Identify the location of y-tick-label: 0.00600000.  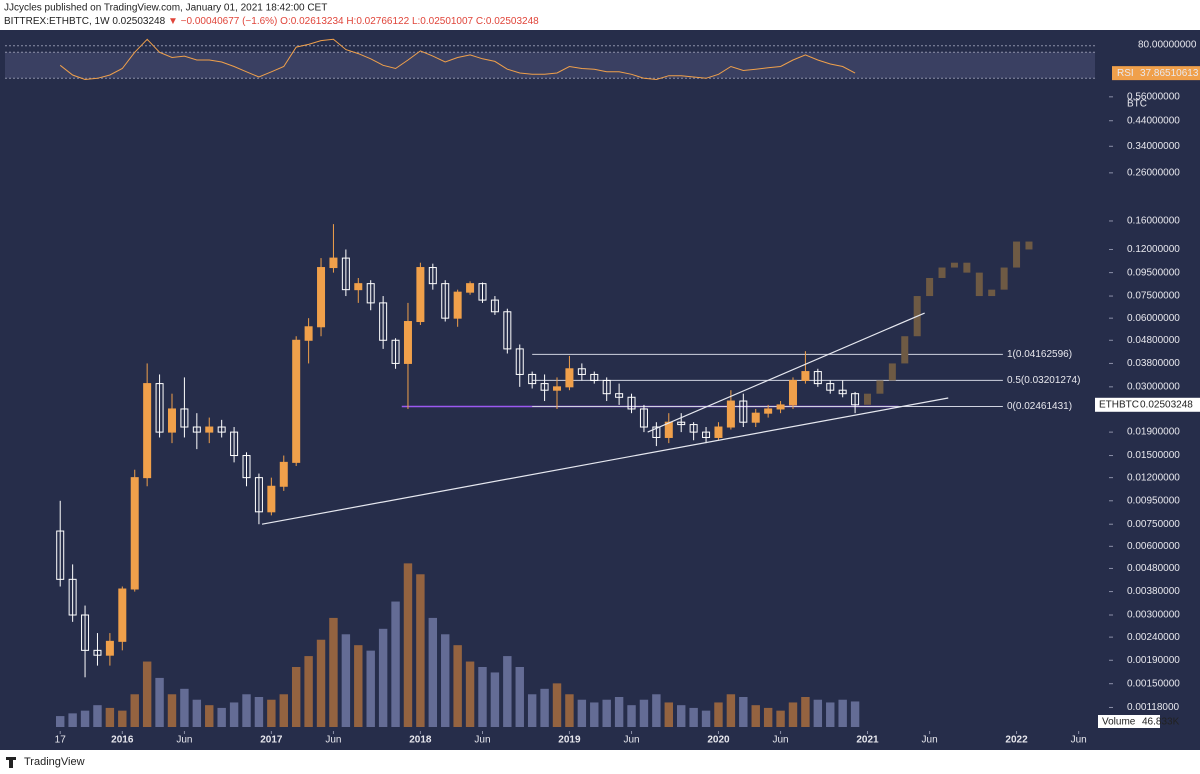
(1153, 546).